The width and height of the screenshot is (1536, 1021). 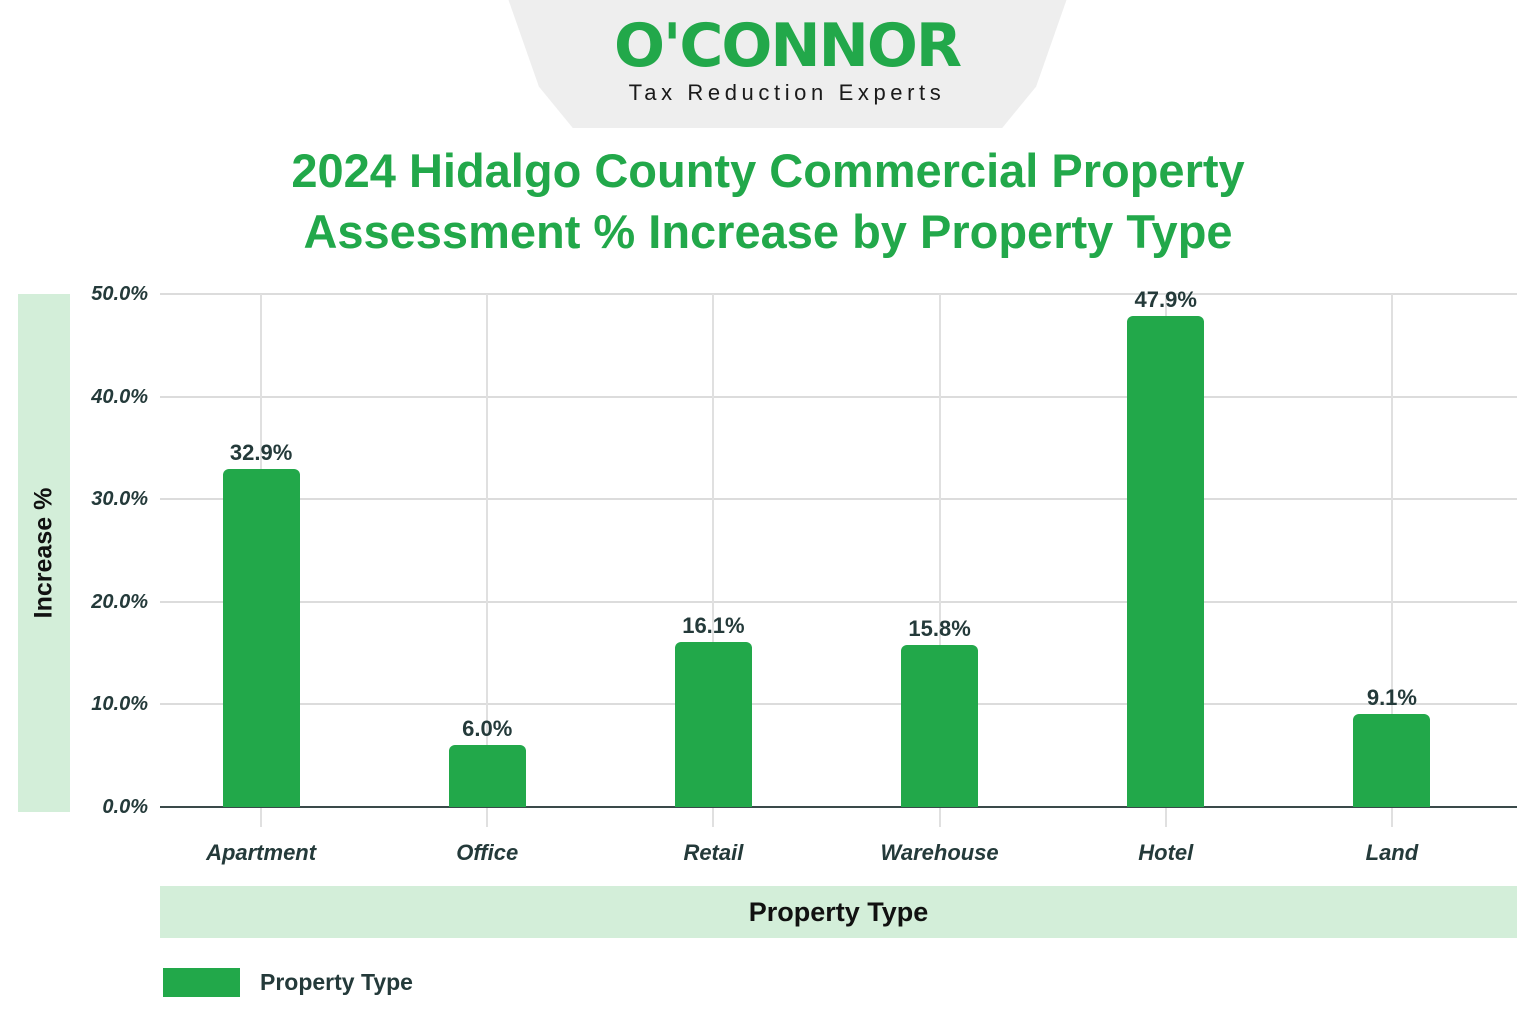 What do you see at coordinates (838, 807) in the screenshot?
I see `x-axis-baseline` at bounding box center [838, 807].